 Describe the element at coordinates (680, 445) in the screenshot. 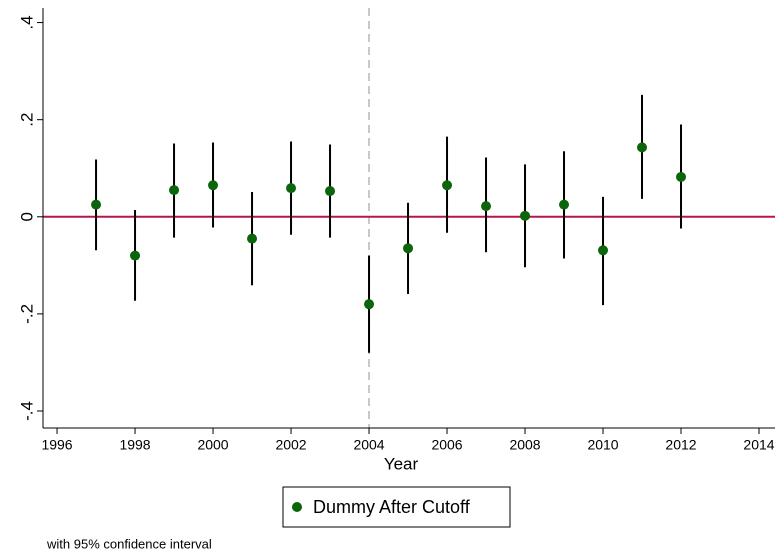

I see `x-tick-label: 2012` at that location.